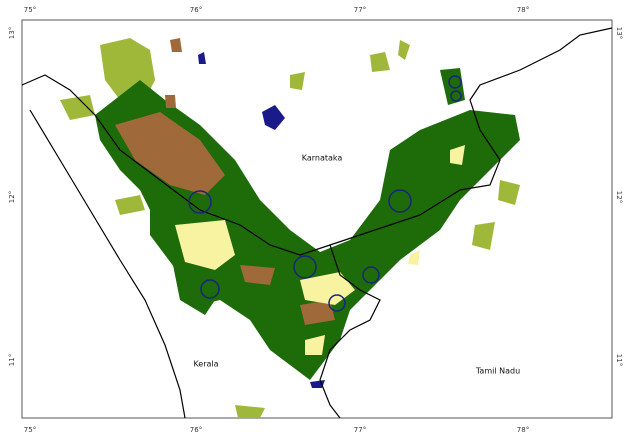 This screenshot has width=630, height=444. Describe the element at coordinates (322, 158) in the screenshot. I see `region-label: Karnataka` at that location.